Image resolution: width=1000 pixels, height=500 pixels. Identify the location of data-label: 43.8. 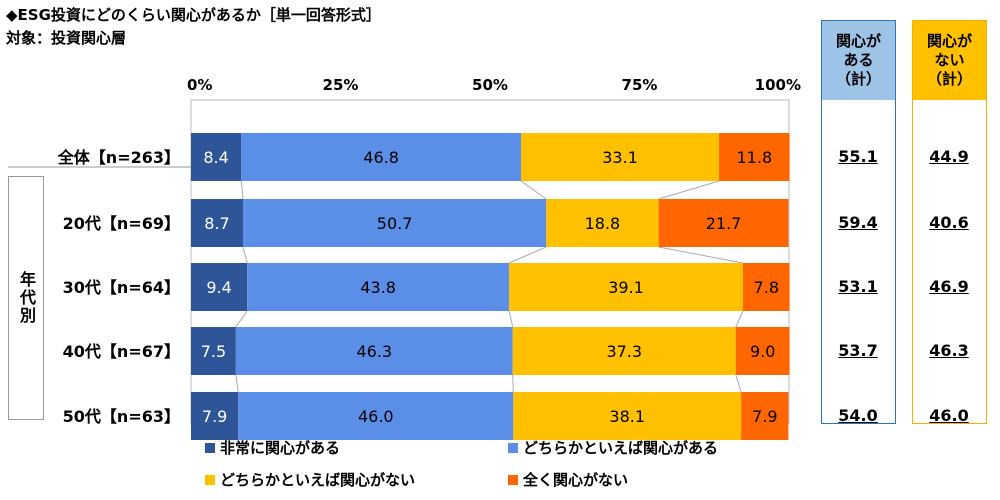
(378, 287).